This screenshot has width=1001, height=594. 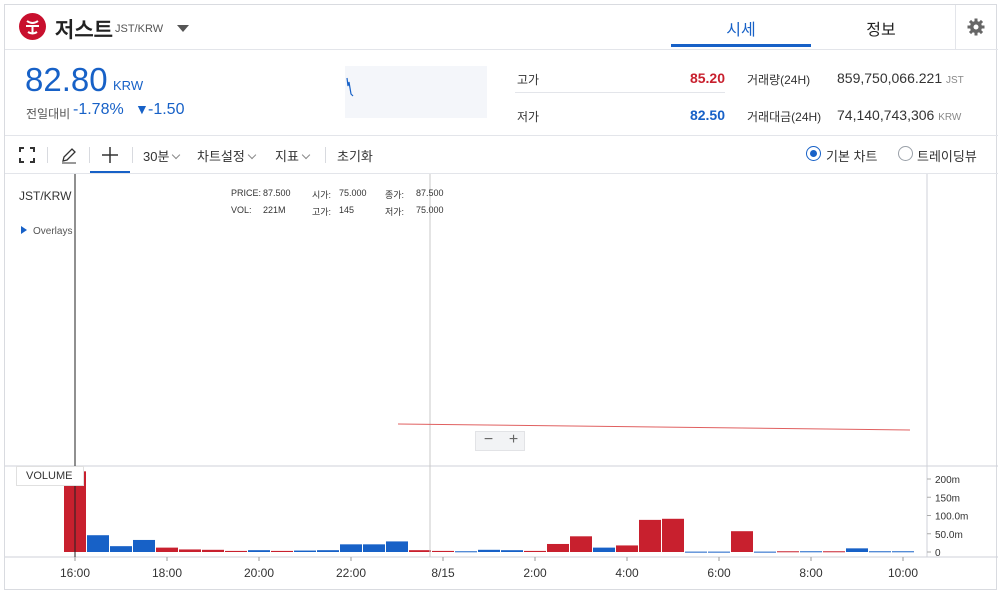 I want to click on low-label: 저가, so click(x=528, y=117).